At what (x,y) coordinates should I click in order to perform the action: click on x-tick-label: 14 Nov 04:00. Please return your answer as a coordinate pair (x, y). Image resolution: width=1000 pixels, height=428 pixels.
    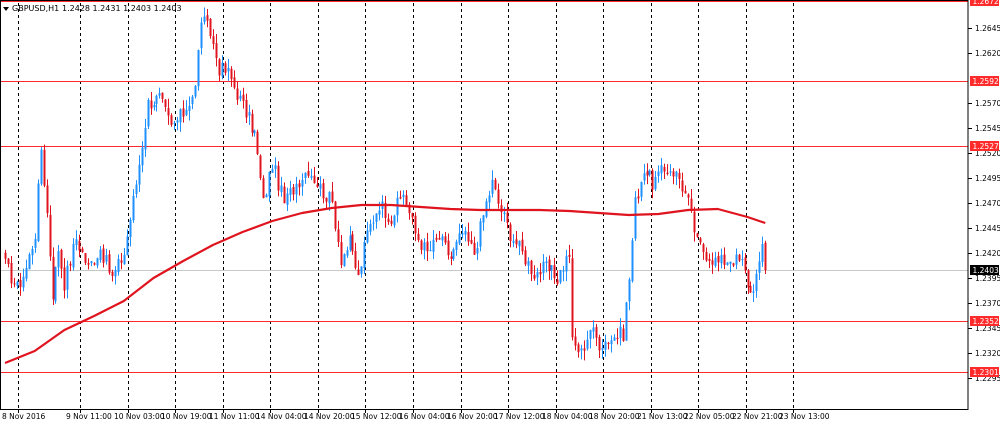
    Looking at the image, I should click on (281, 416).